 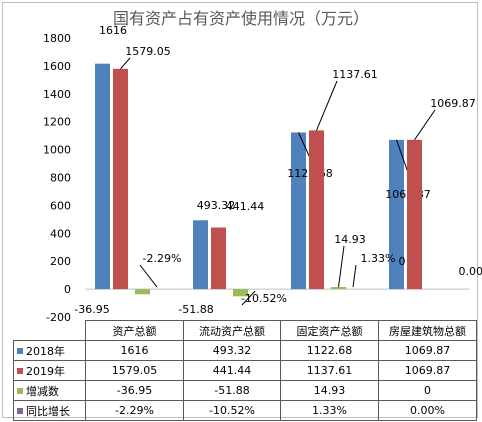 What do you see at coordinates (91, 309) in the screenshot?
I see `data-label: -36.95` at bounding box center [91, 309].